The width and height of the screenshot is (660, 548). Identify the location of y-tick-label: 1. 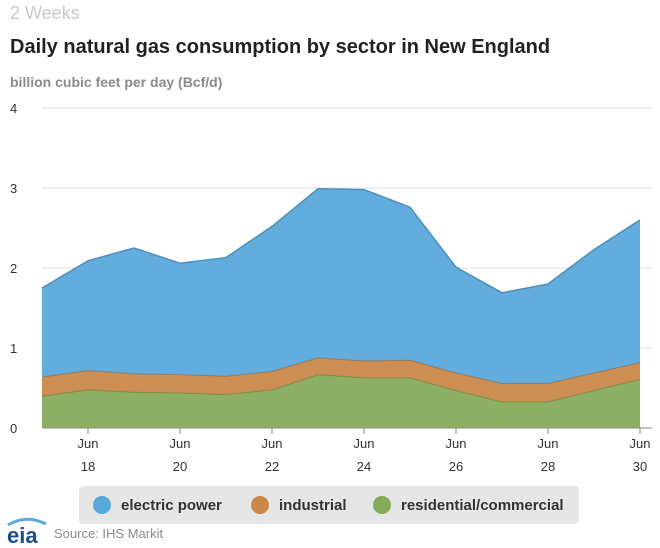
(13, 348).